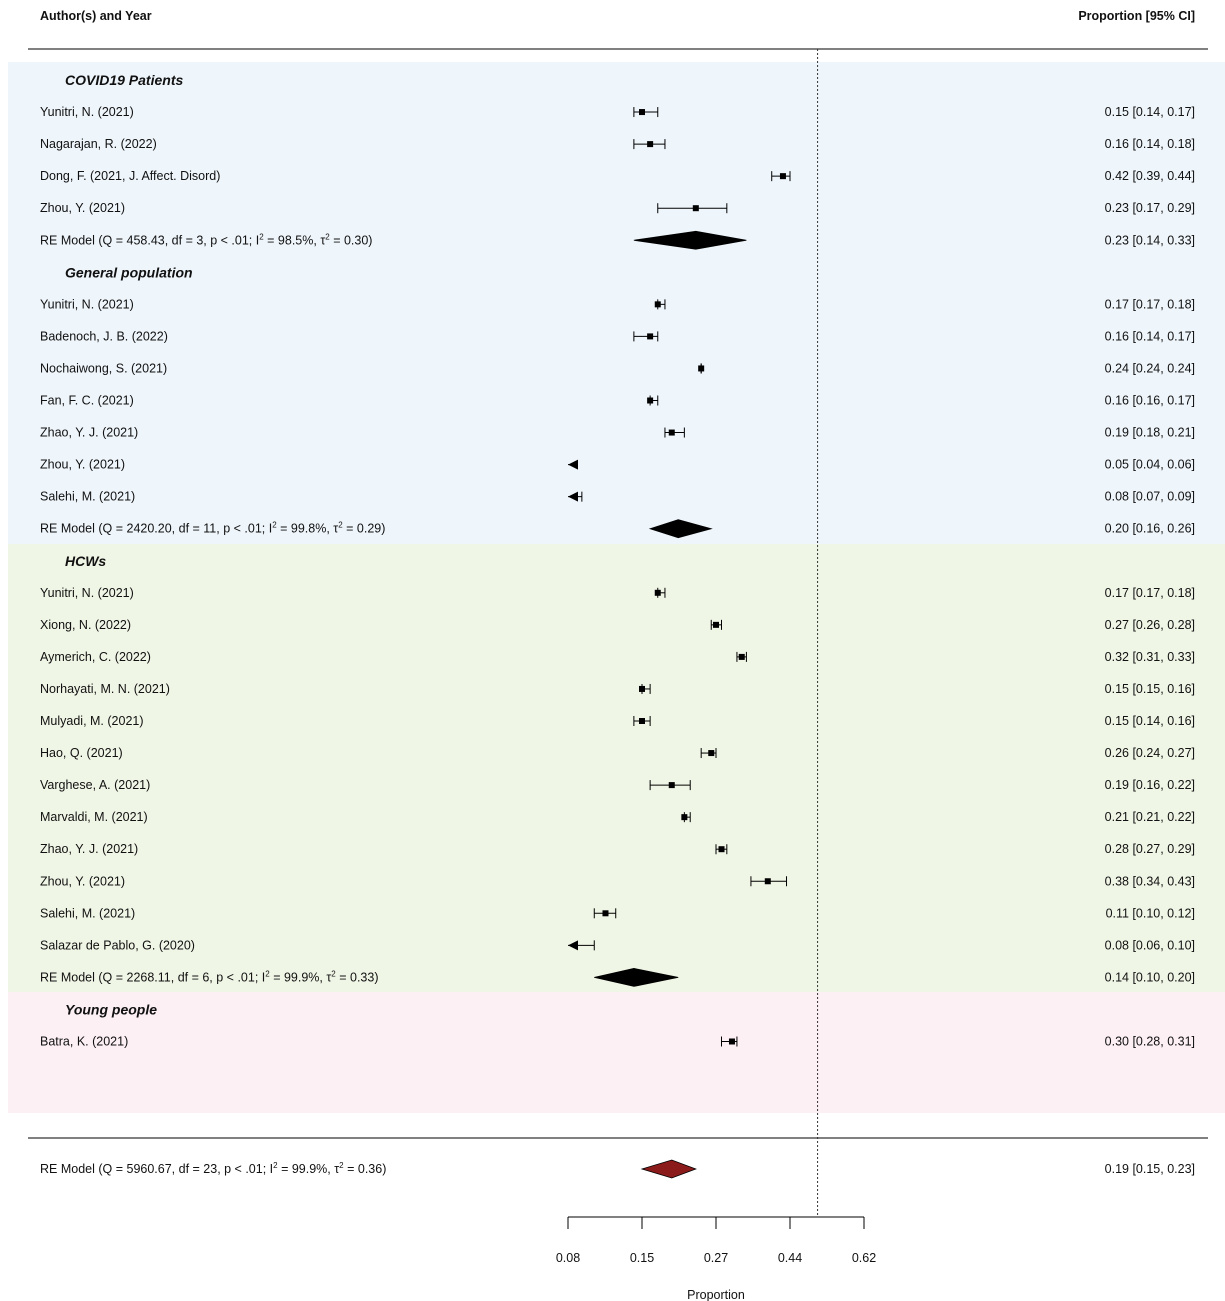 This screenshot has height=1301, width=1225. Describe the element at coordinates (568, 1258) in the screenshot. I see `axis-tick-label: 0.08` at that location.